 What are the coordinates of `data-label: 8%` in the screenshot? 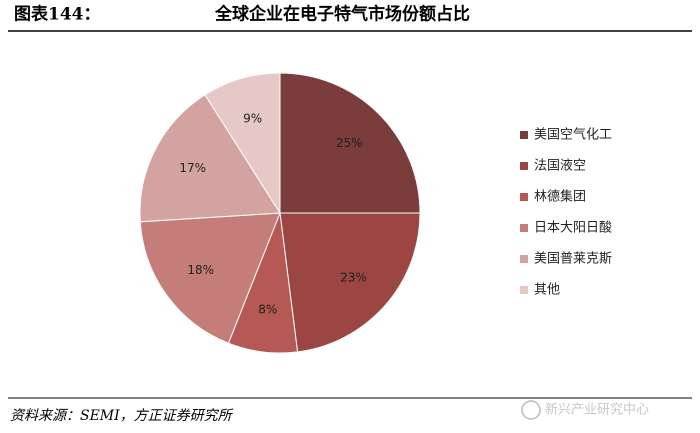 It's located at (267, 310).